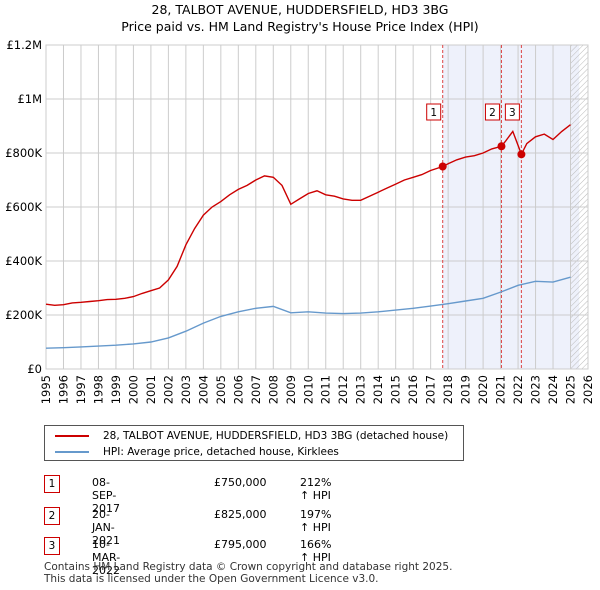 Image resolution: width=600 pixels, height=590 pixels. Describe the element at coordinates (23, 207) in the screenshot. I see `y-tick-label: £600K` at that location.